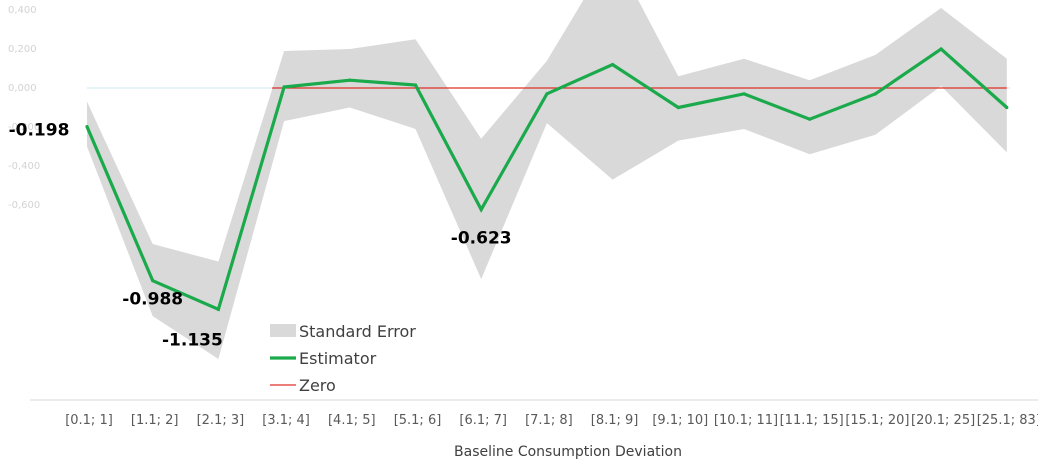 The width and height of the screenshot is (1038, 464). Describe the element at coordinates (283, 330) in the screenshot. I see `legend-swatch-standard-error` at that location.